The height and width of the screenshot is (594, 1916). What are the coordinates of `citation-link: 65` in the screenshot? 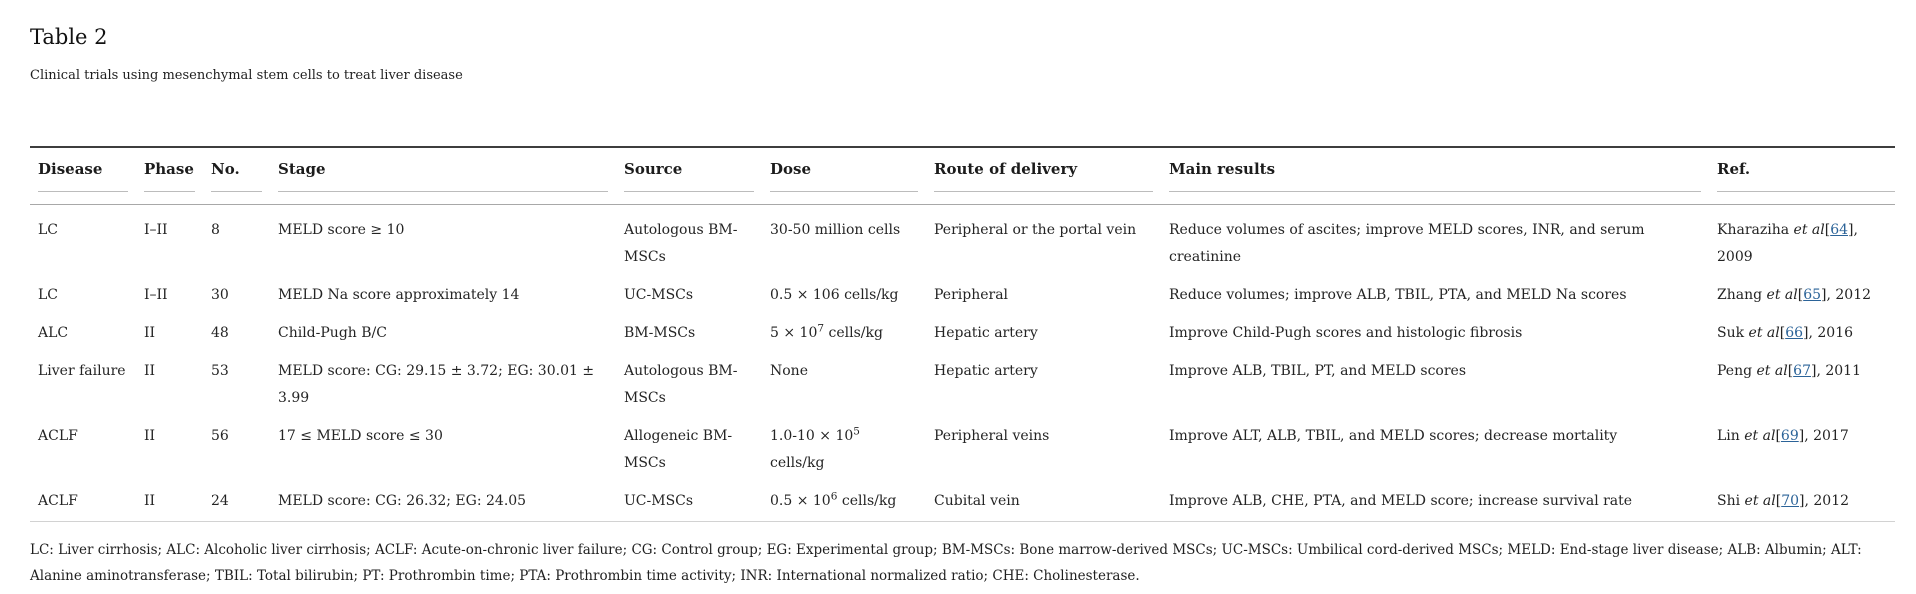 It's located at (1812, 295).